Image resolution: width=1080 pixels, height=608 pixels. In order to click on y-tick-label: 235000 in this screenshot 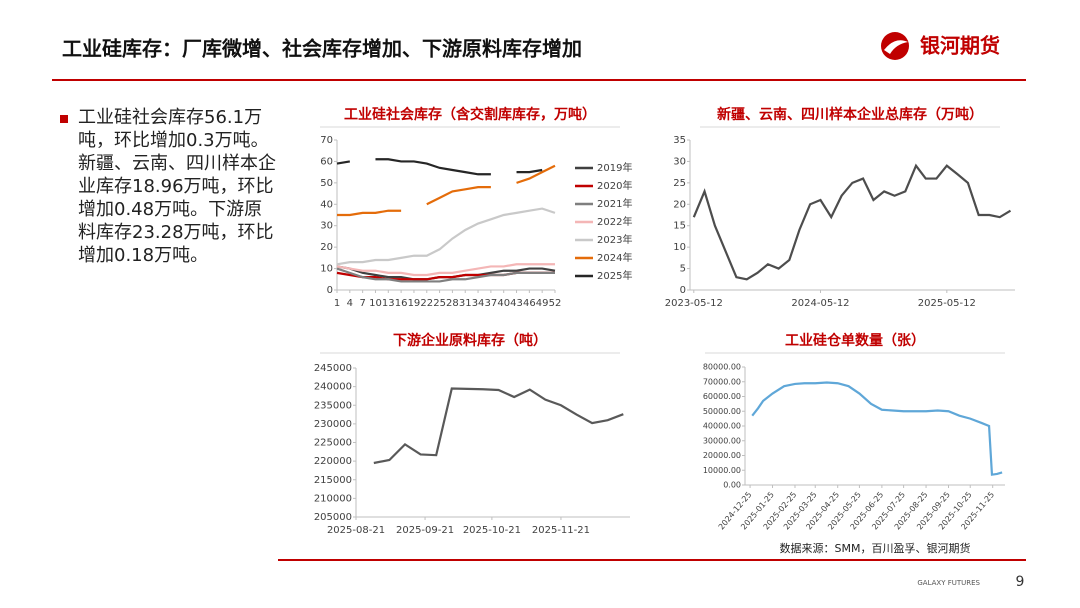, I will do `click(333, 405)`.